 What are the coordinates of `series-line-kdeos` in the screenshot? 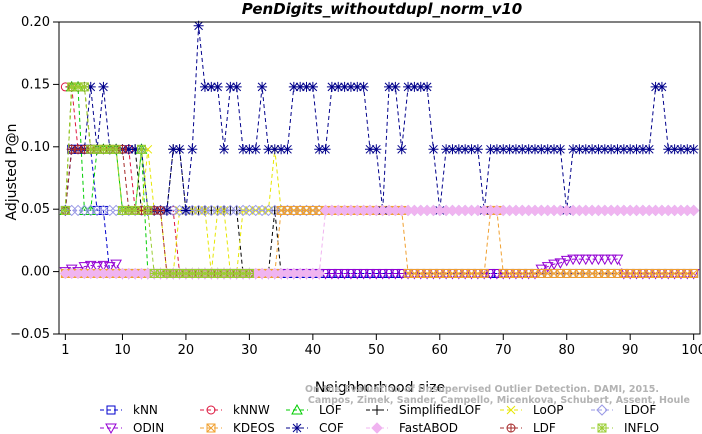 It's located at (379, 241).